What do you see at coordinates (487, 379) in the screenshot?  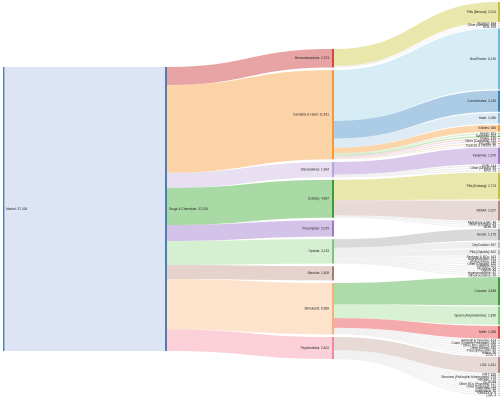 I see `leaf-label-nbome-175: NBOMe: 175` at bounding box center [487, 379].